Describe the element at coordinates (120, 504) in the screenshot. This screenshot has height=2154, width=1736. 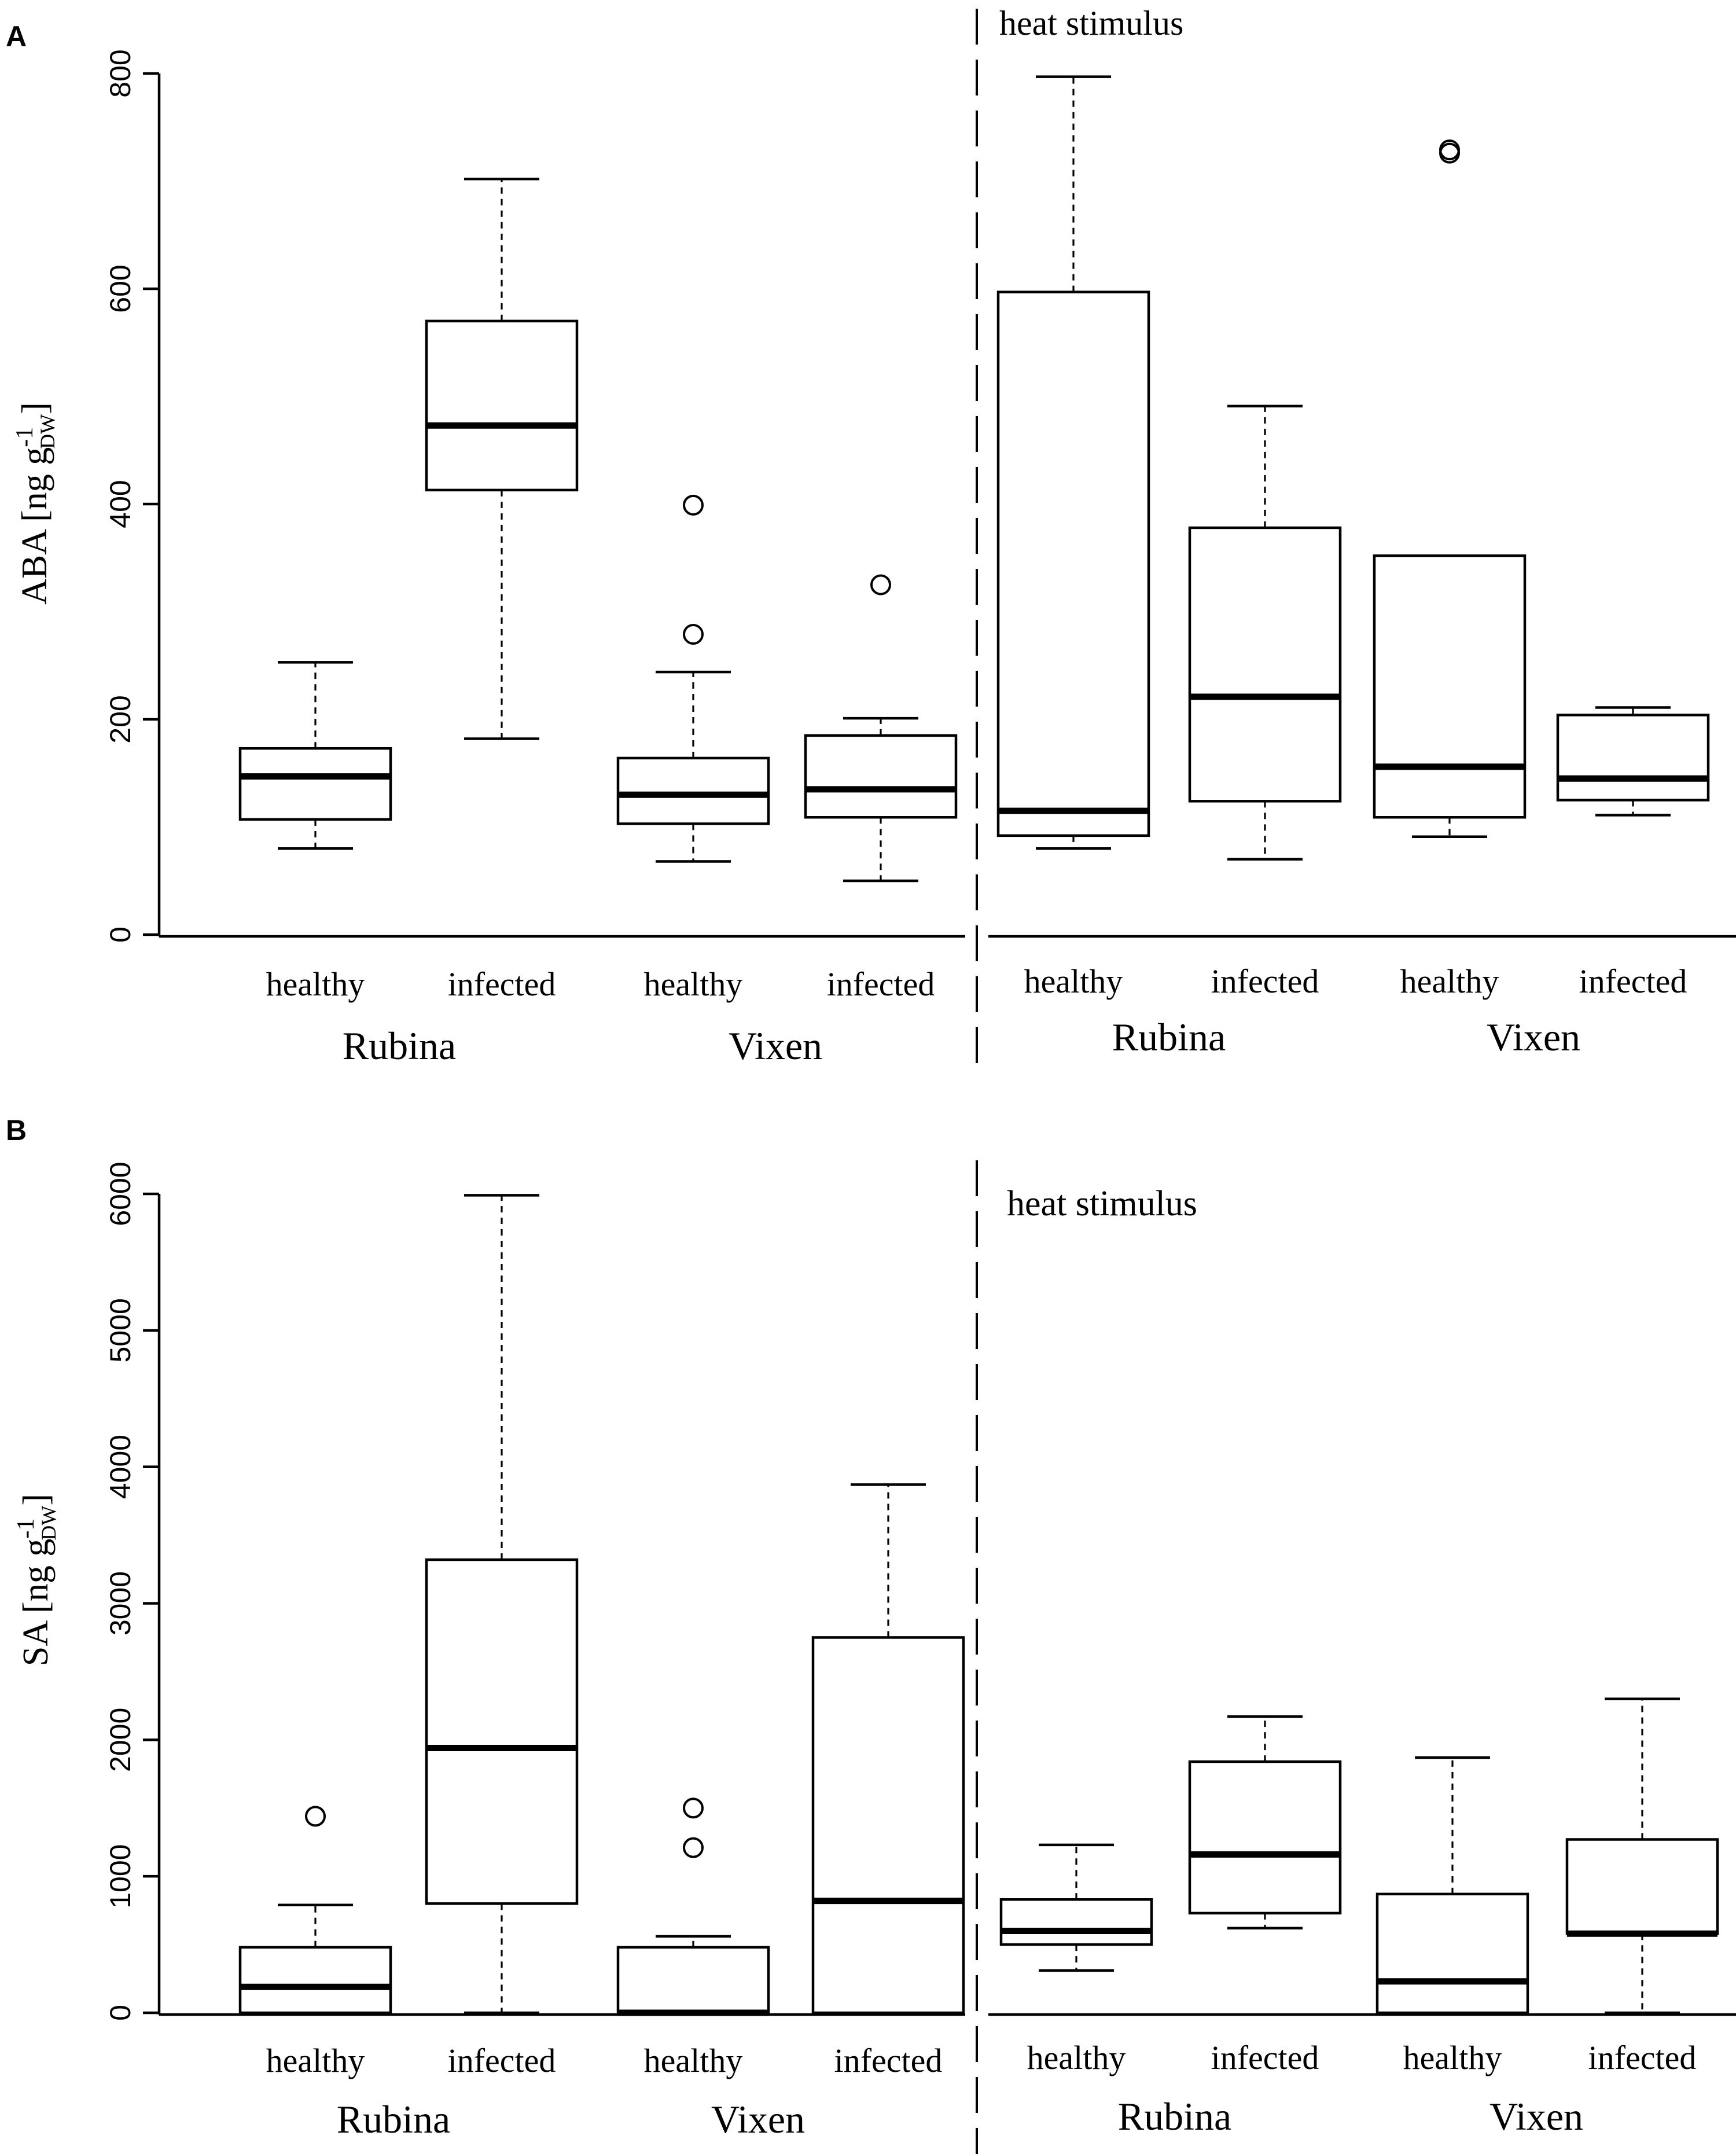
I see `y-tick-label: 400` at that location.